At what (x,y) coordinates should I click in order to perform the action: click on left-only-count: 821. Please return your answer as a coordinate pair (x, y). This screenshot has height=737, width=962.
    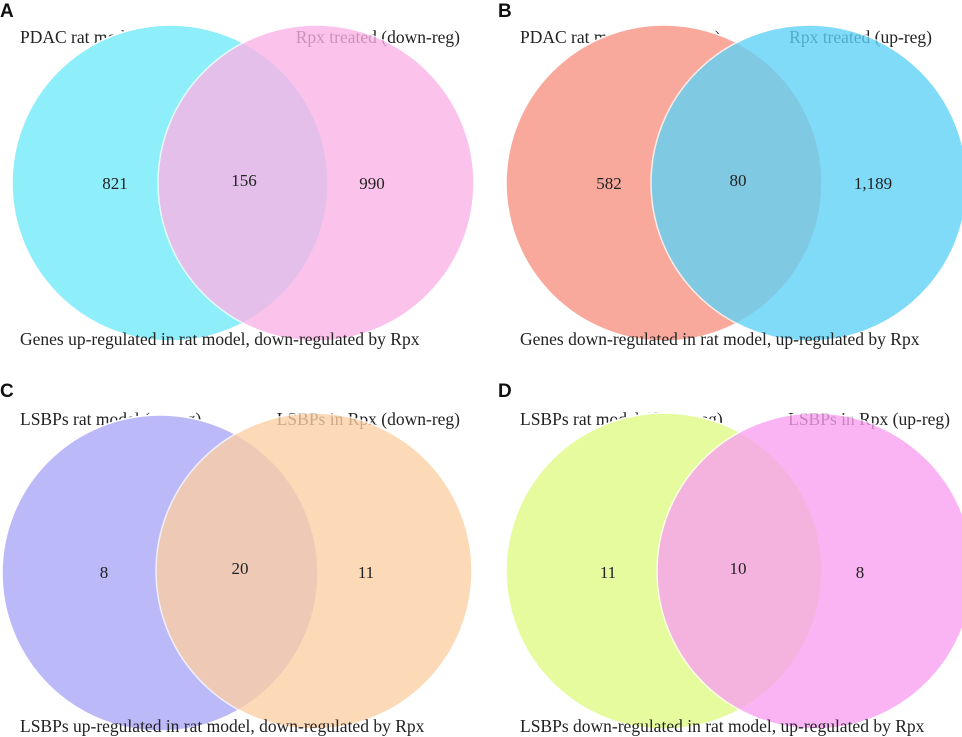
    Looking at the image, I should click on (115, 183).